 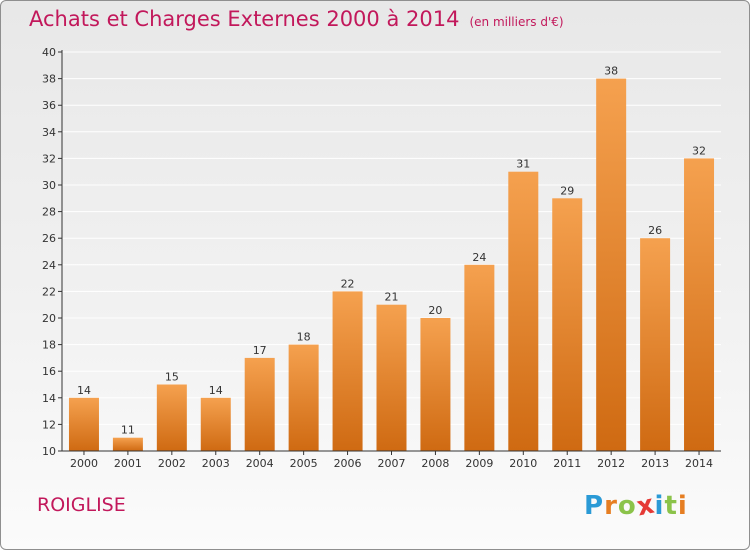 I want to click on chart-title-text: Achats et Charges Externes 2000 à 2014, so click(x=244, y=19).